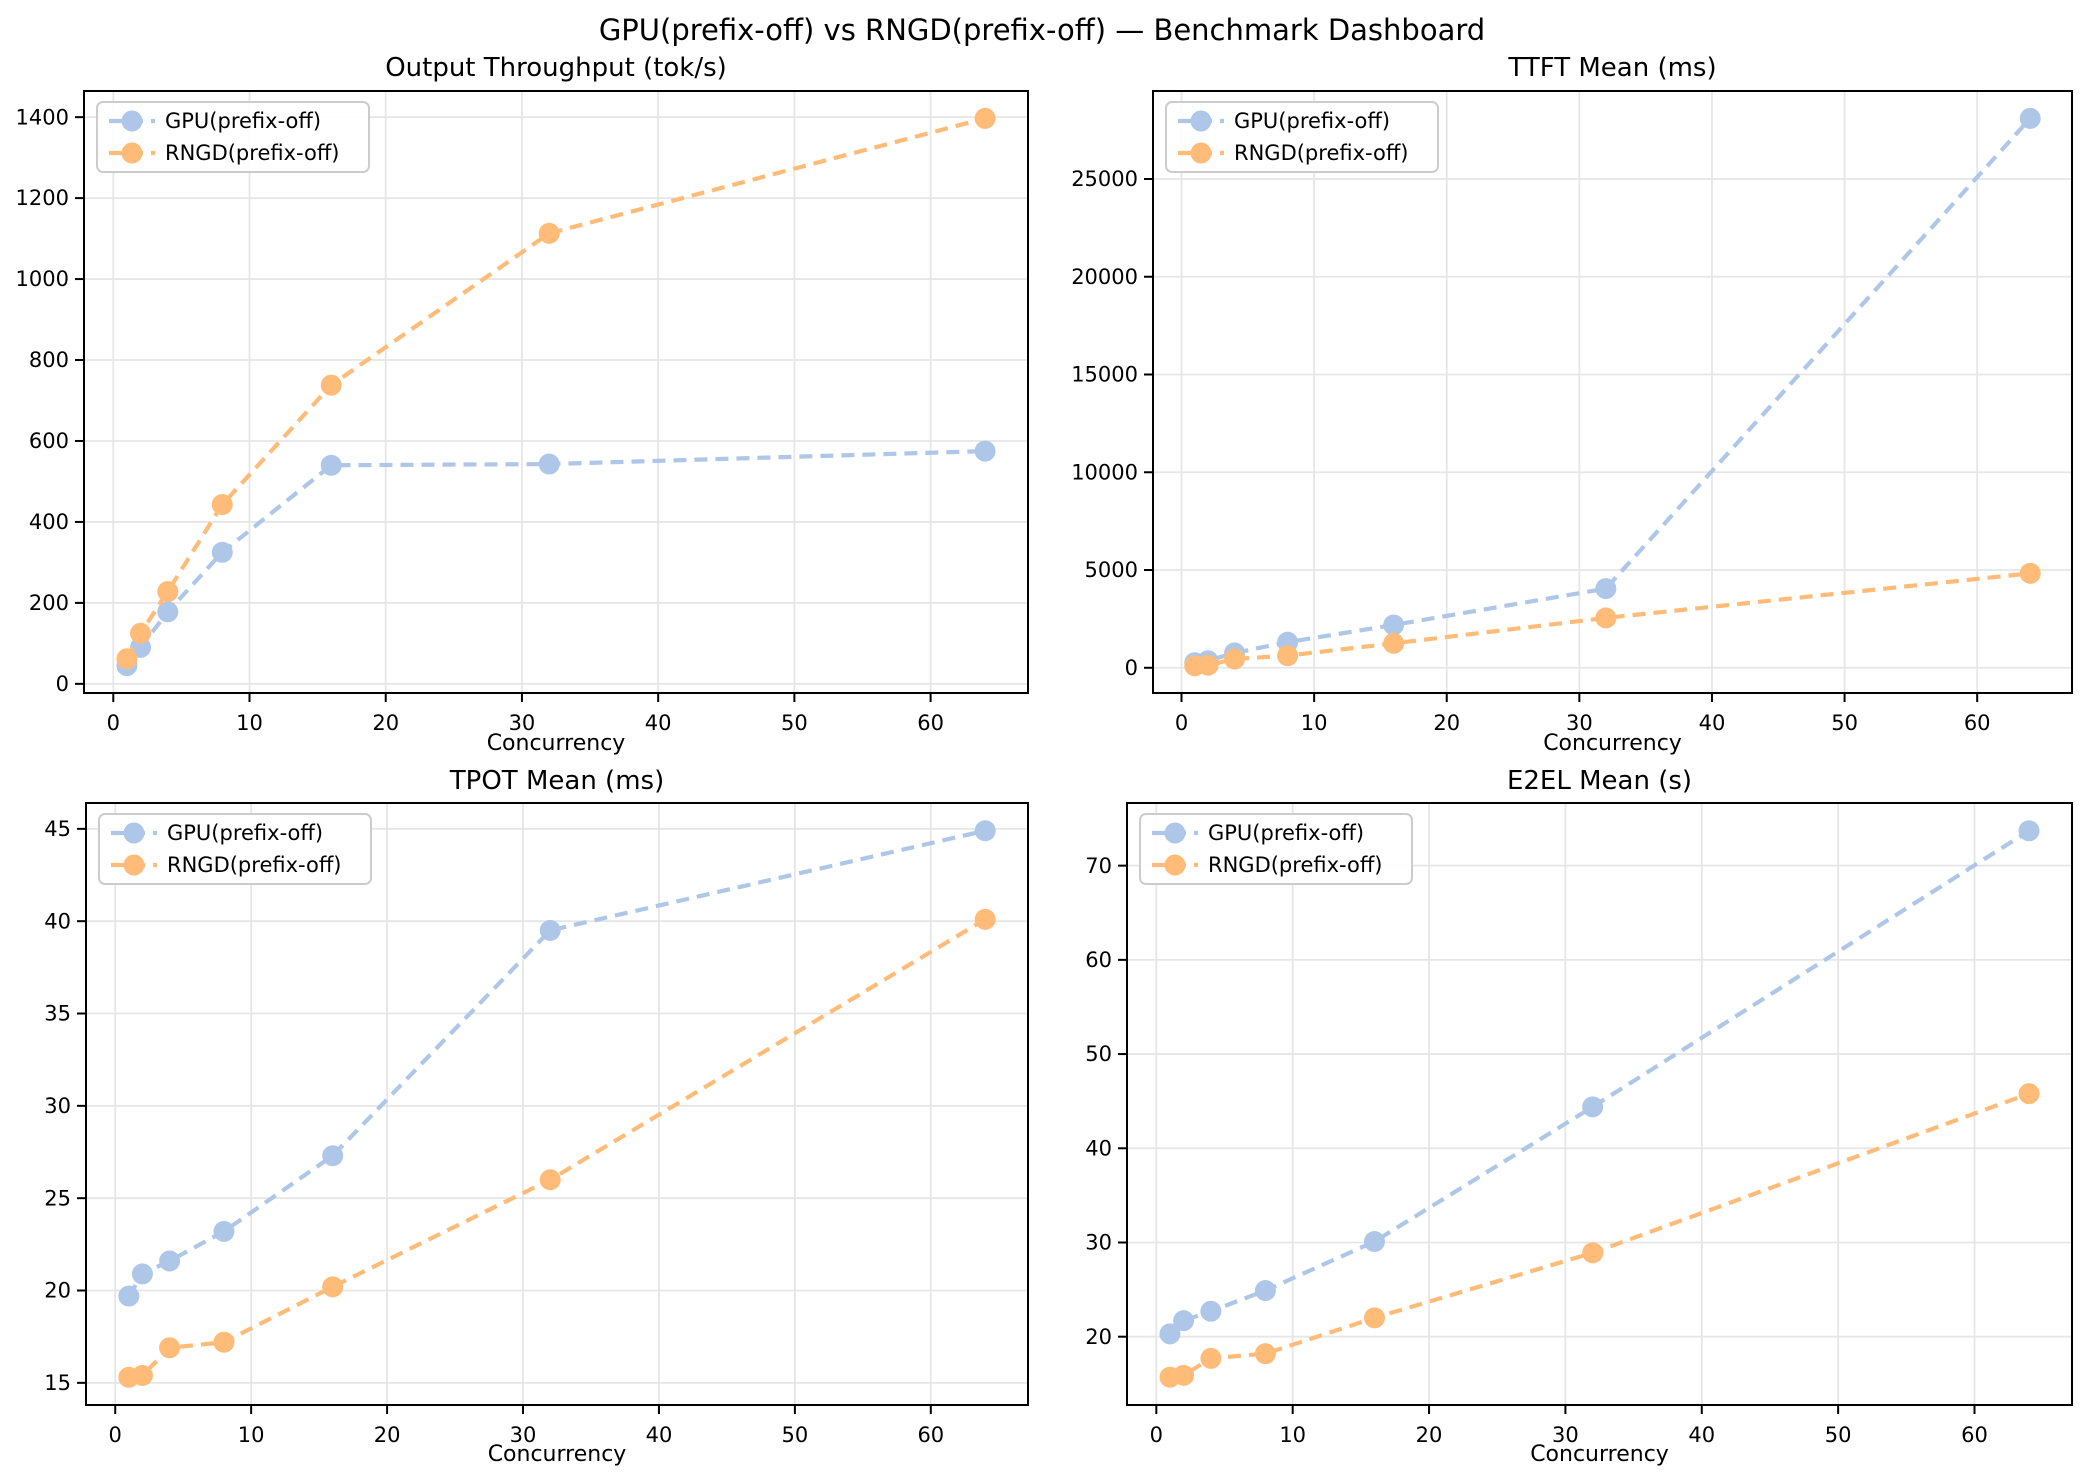  I want to click on series-rngd-prefix-off, so click(1599, 1235).